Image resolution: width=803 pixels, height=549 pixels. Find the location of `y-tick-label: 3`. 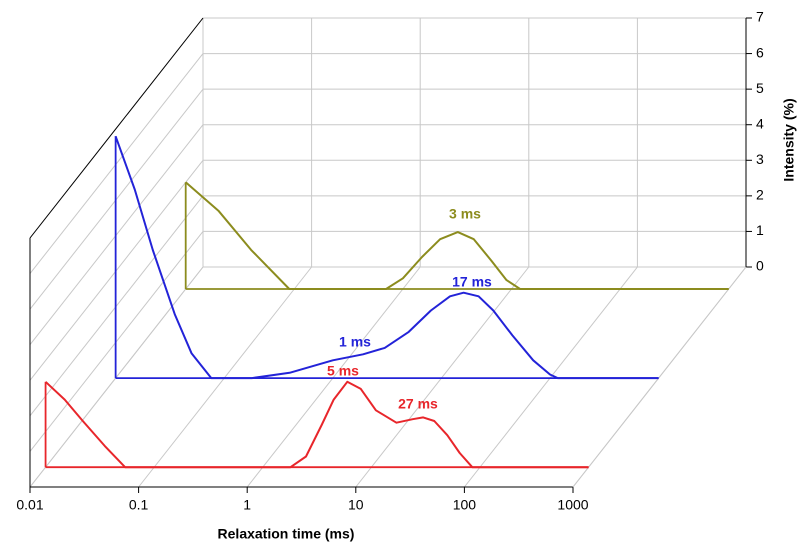

y-tick-label: 3 is located at coordinates (760, 159).